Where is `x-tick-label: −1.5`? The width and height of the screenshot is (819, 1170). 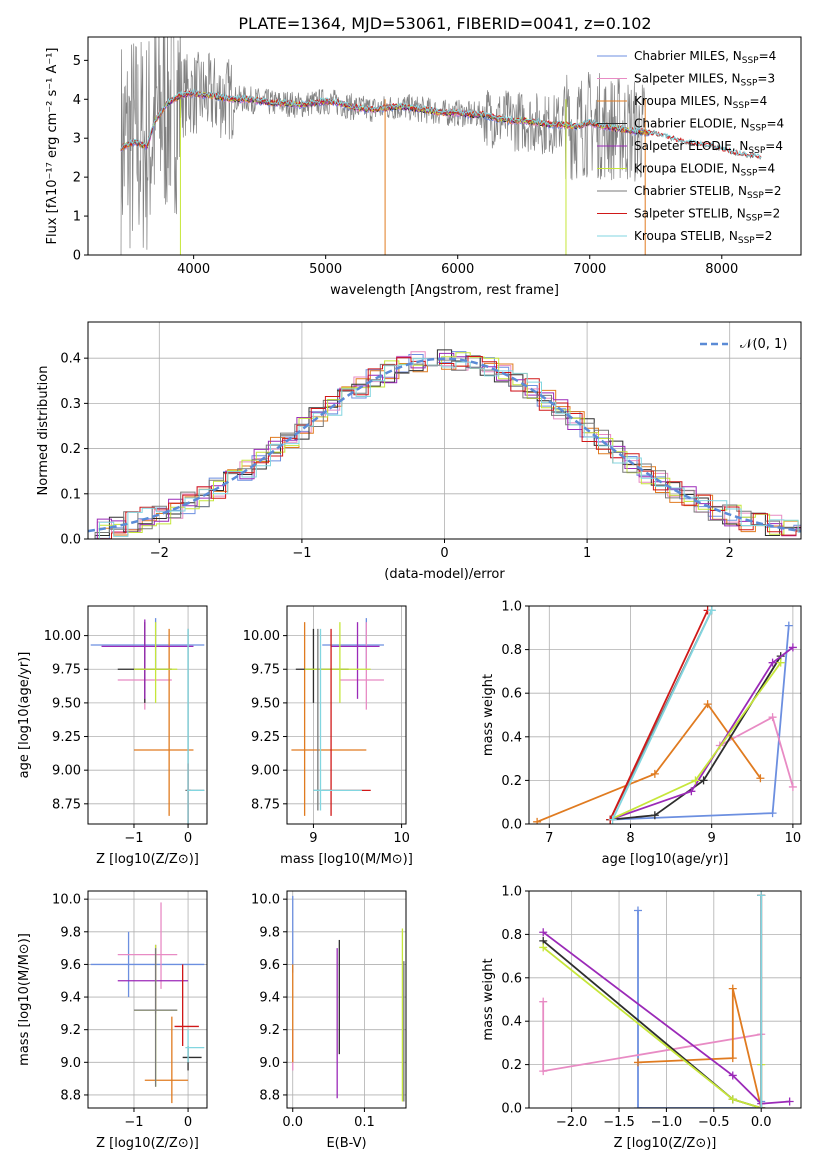 x-tick-label: −1.5 is located at coordinates (619, 1122).